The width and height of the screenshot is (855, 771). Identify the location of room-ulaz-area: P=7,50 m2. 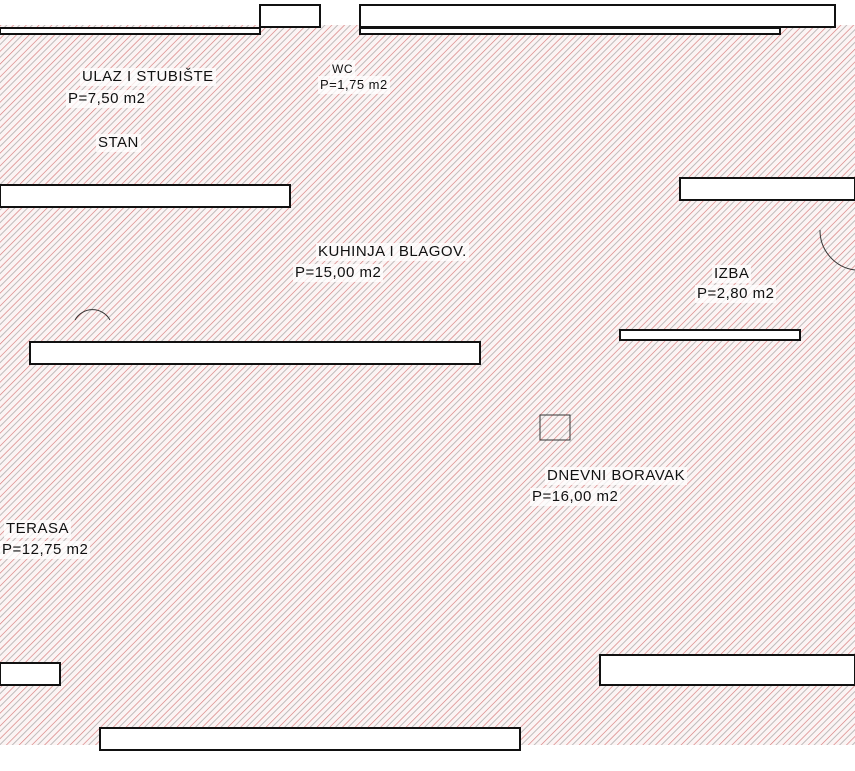
(107, 99).